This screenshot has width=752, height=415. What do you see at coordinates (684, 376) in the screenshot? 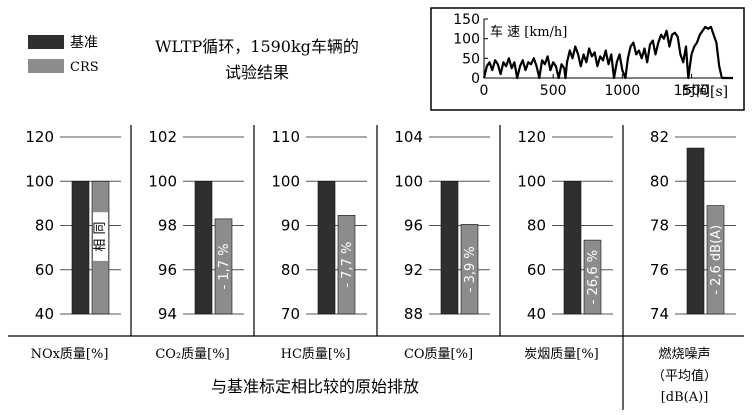
I see `panel-xlabel-line2: （平均值）` at bounding box center [684, 376].